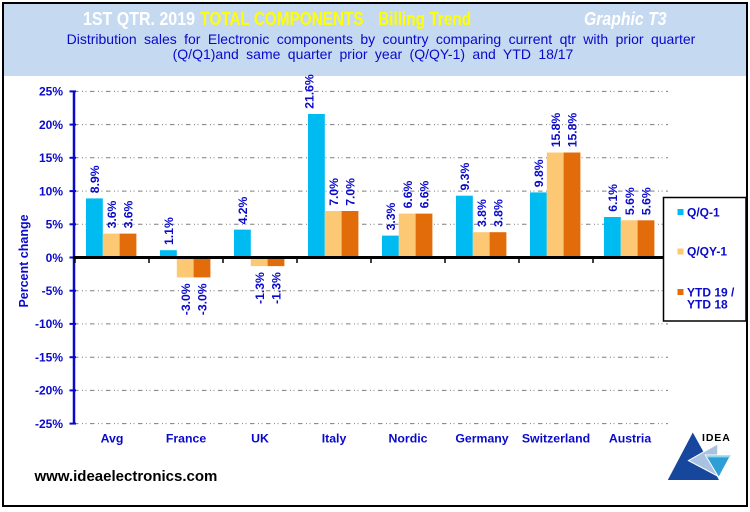 The width and height of the screenshot is (750, 512). Describe the element at coordinates (260, 438) in the screenshot. I see `svg-text: UK` at that location.